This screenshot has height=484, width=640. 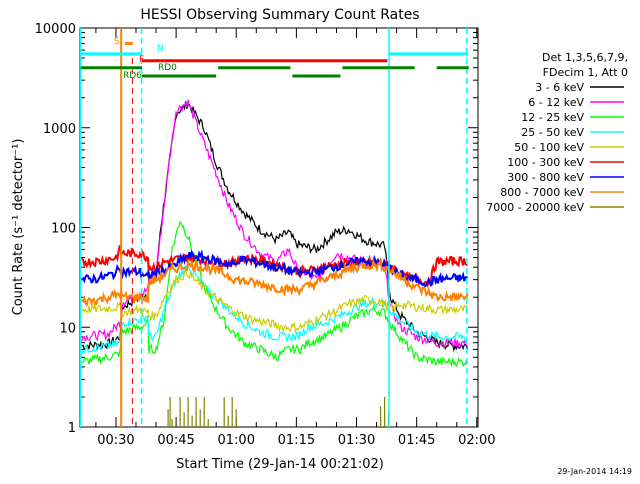 What do you see at coordinates (175, 440) in the screenshot?
I see `x-tick-label: 00:45` at bounding box center [175, 440].